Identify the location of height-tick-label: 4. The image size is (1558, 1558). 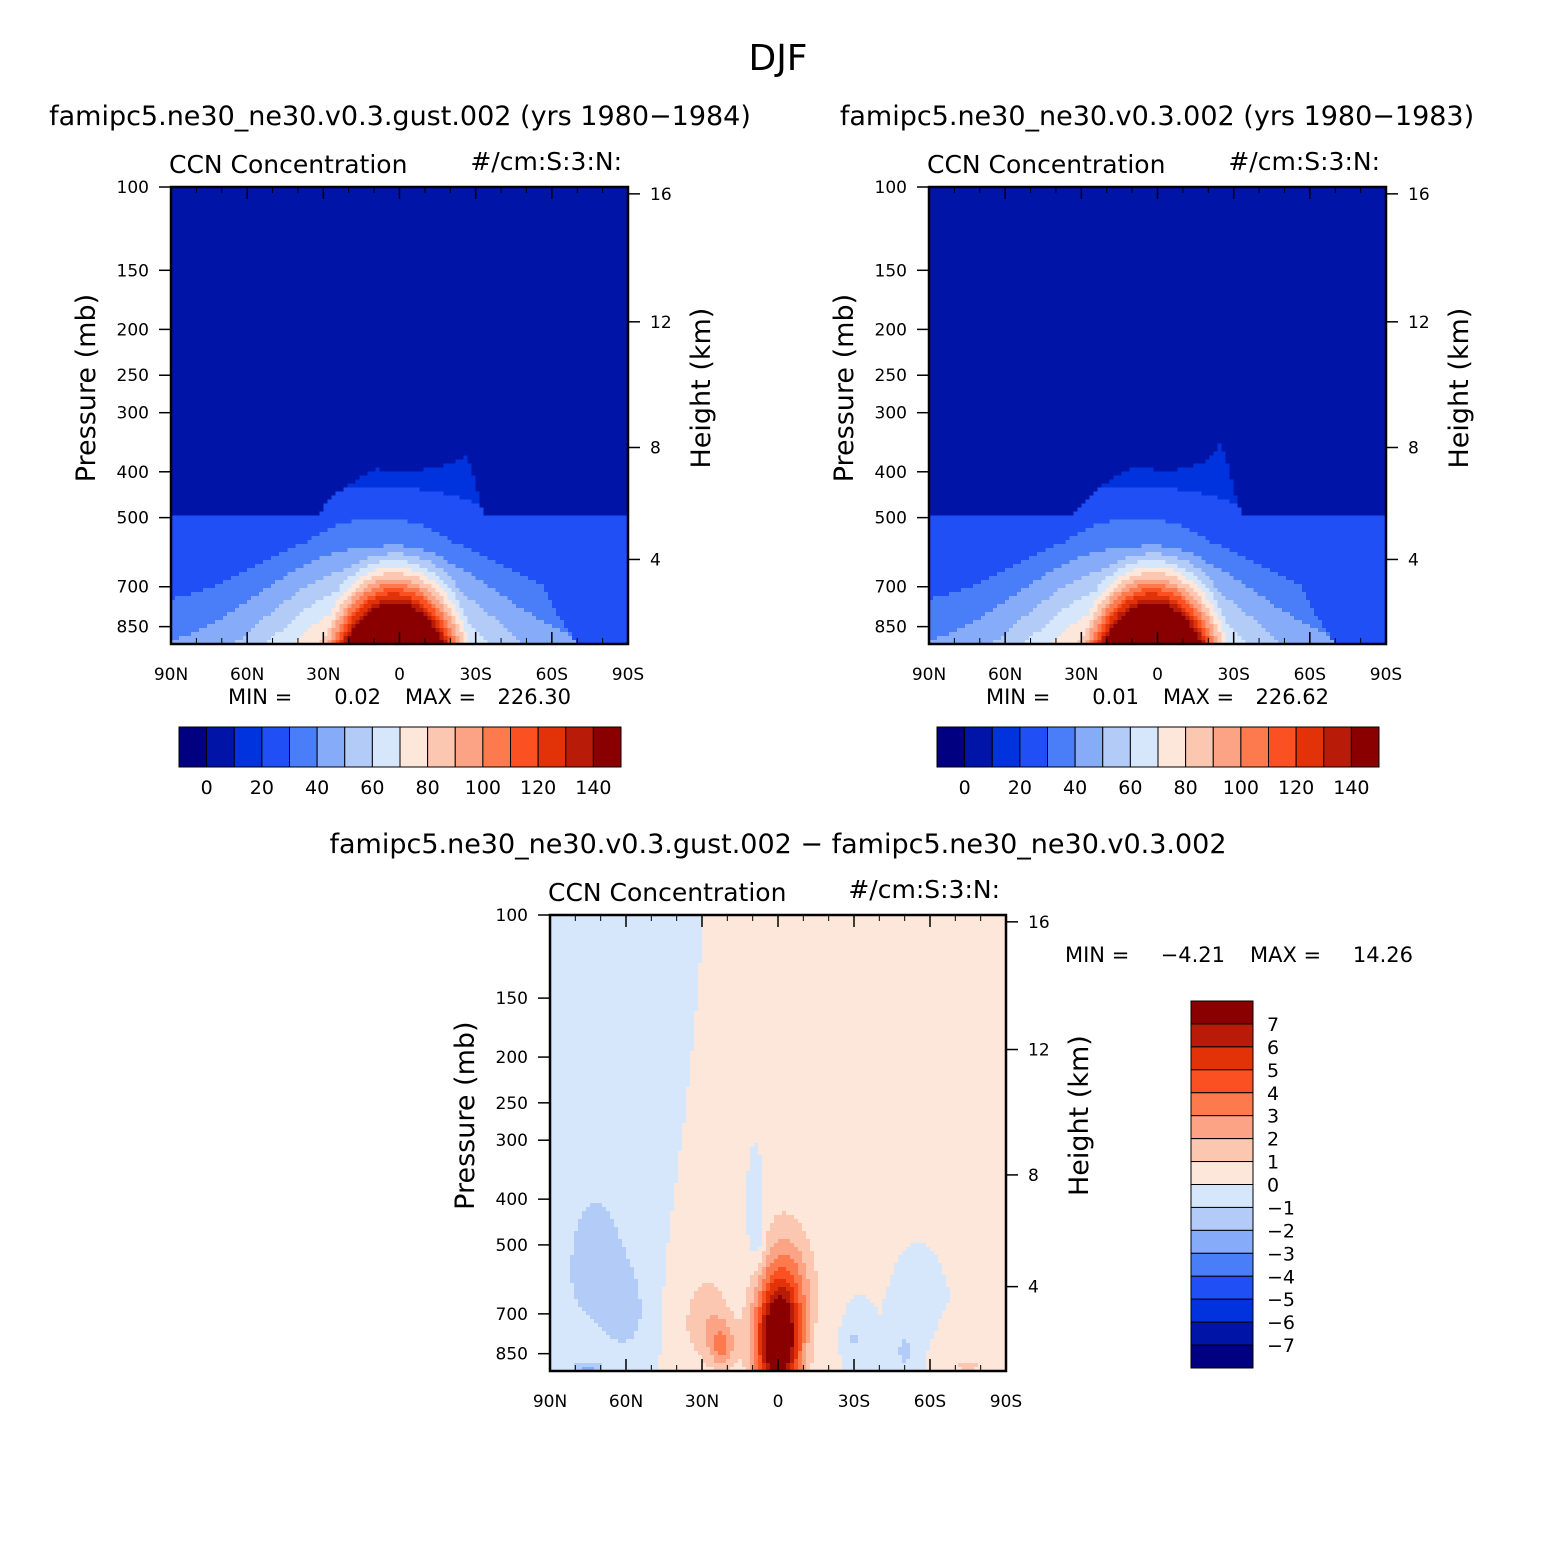
(1413, 560).